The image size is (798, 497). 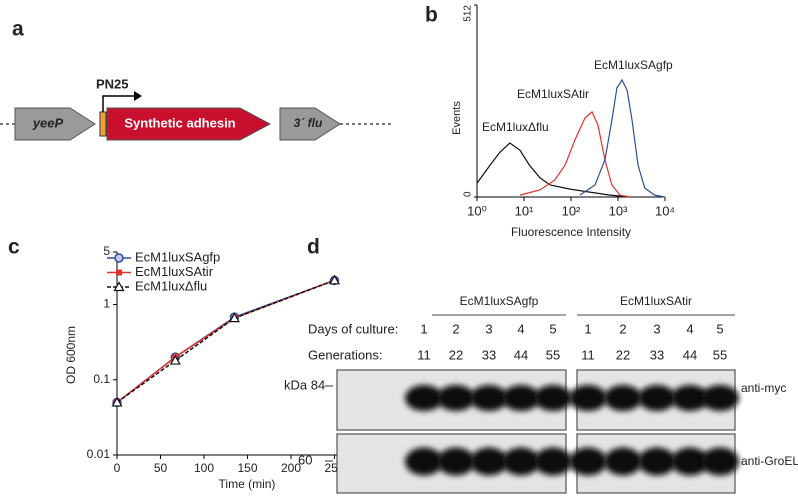 What do you see at coordinates (763, 388) in the screenshot?
I see `antibody-label: anti-myc` at bounding box center [763, 388].